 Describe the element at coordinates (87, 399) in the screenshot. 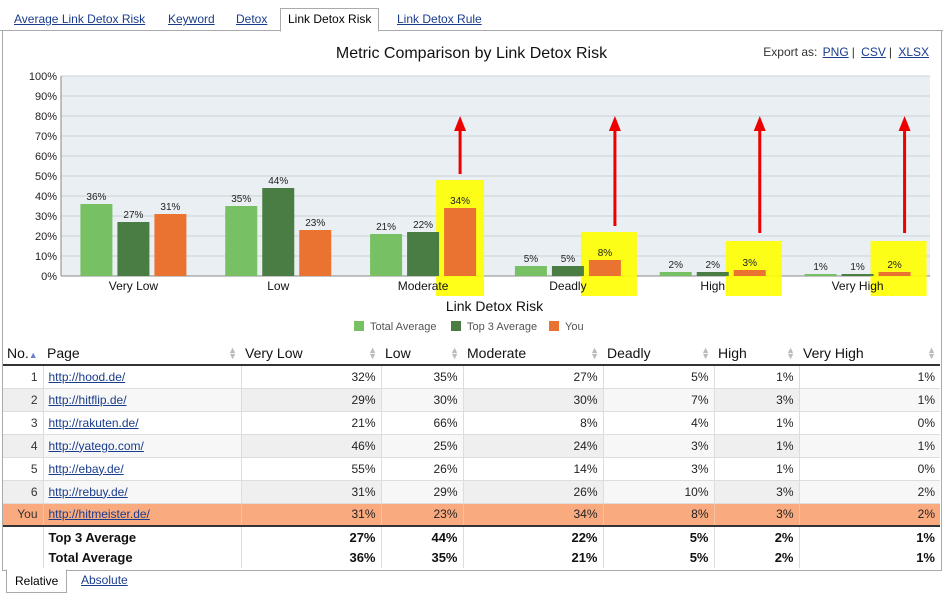

I see `page-link: http://hitflip.de/` at that location.